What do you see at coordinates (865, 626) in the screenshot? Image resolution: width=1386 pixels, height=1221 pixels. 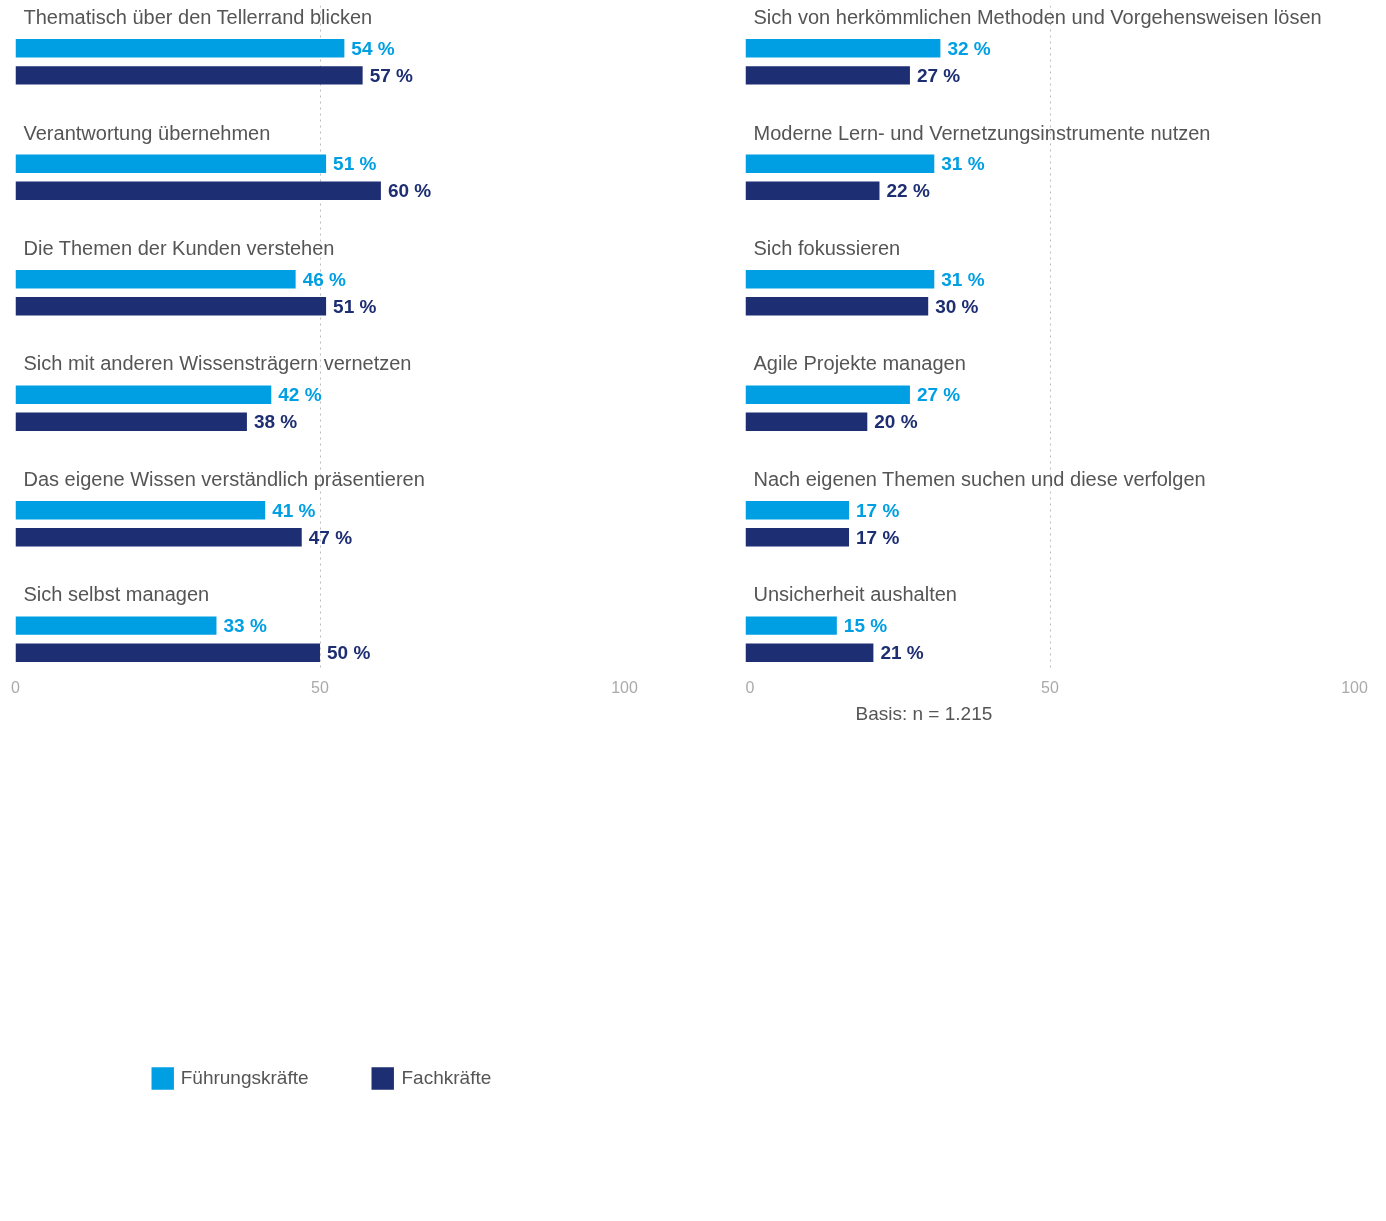 I see `data-label: 15 %` at bounding box center [865, 626].